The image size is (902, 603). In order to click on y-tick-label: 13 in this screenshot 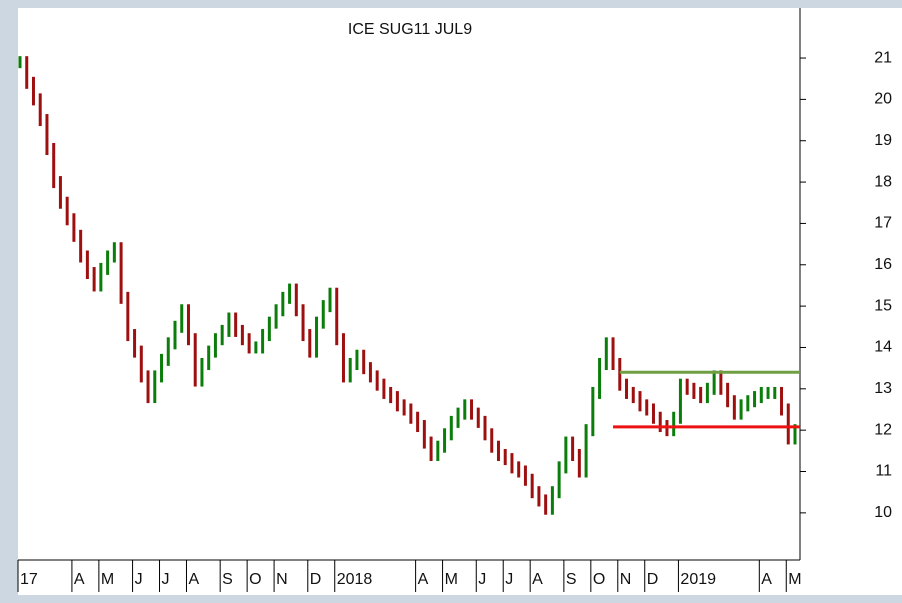, I will do `click(883, 388)`.